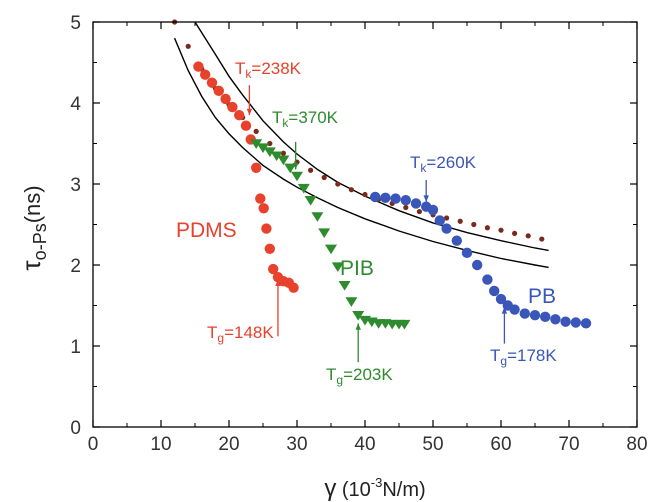 This screenshot has height=502, width=656. What do you see at coordinates (359, 376) in the screenshot?
I see `pib-tg-annotation: Tg=203K` at bounding box center [359, 376].